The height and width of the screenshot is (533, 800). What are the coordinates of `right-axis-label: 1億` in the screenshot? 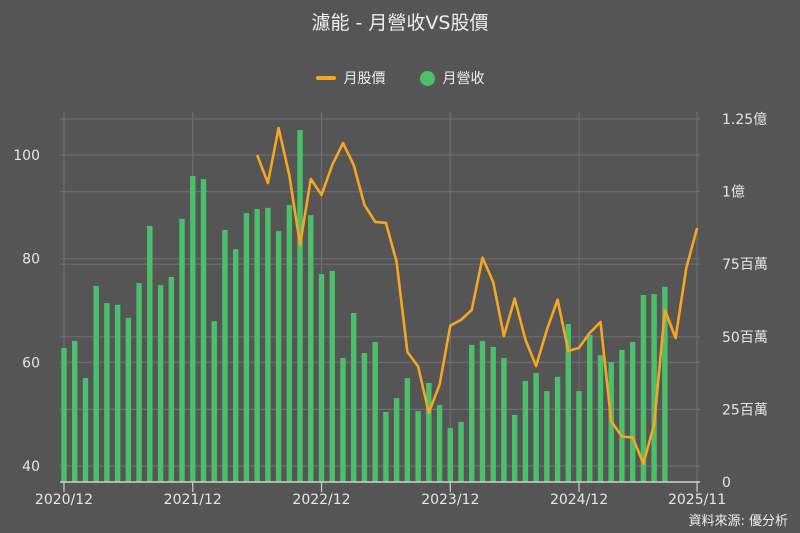 It's located at (733, 193).